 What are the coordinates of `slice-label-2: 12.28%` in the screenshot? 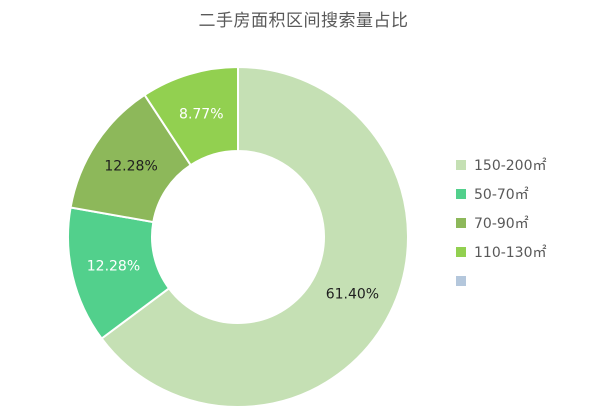 It's located at (113, 267).